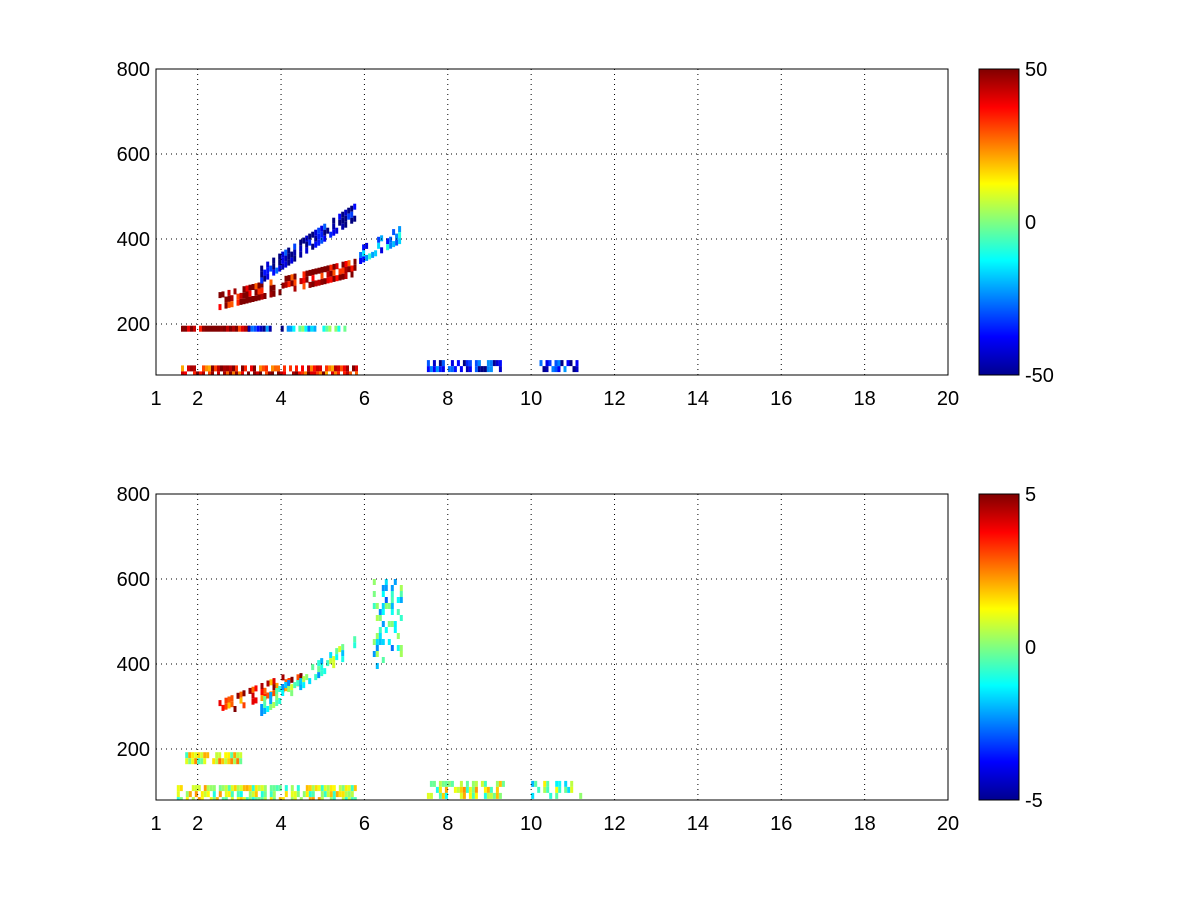  Describe the element at coordinates (948, 399) in the screenshot. I see `top-x-tick-label: 20` at that location.